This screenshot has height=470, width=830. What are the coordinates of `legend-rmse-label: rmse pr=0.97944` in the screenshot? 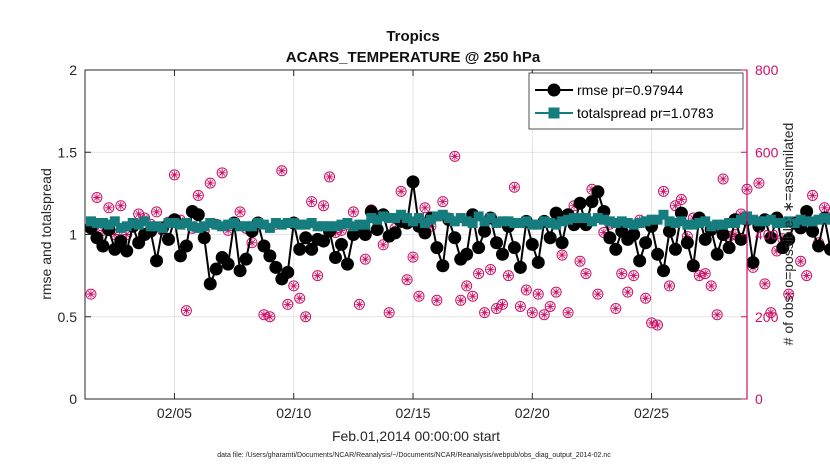 It's located at (630, 90).